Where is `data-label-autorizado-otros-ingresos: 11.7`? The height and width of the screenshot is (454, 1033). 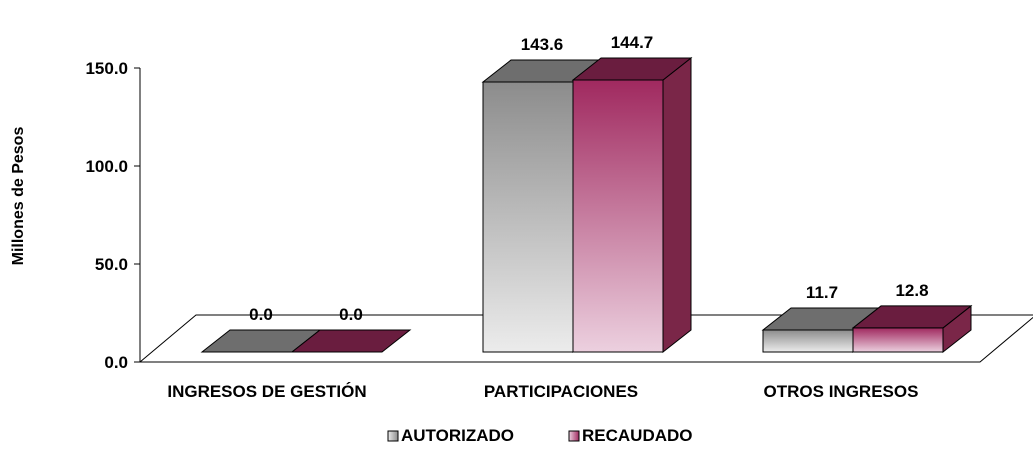 data-label-autorizado-otros-ingresos: 11.7 is located at coordinates (822, 292).